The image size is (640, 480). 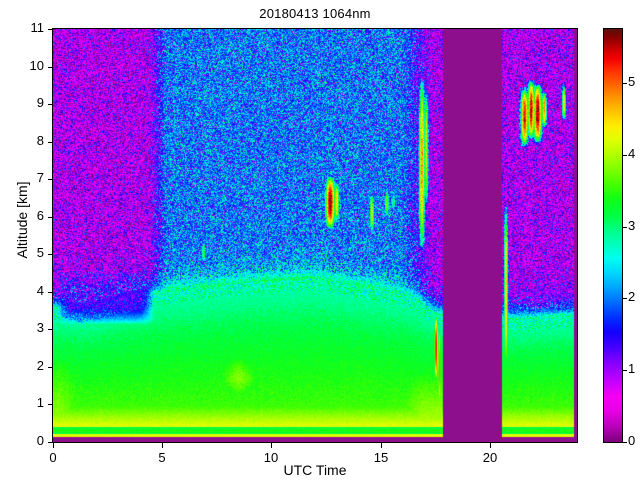 What do you see at coordinates (37, 27) in the screenshot?
I see `y-tick-label: 11` at bounding box center [37, 27].